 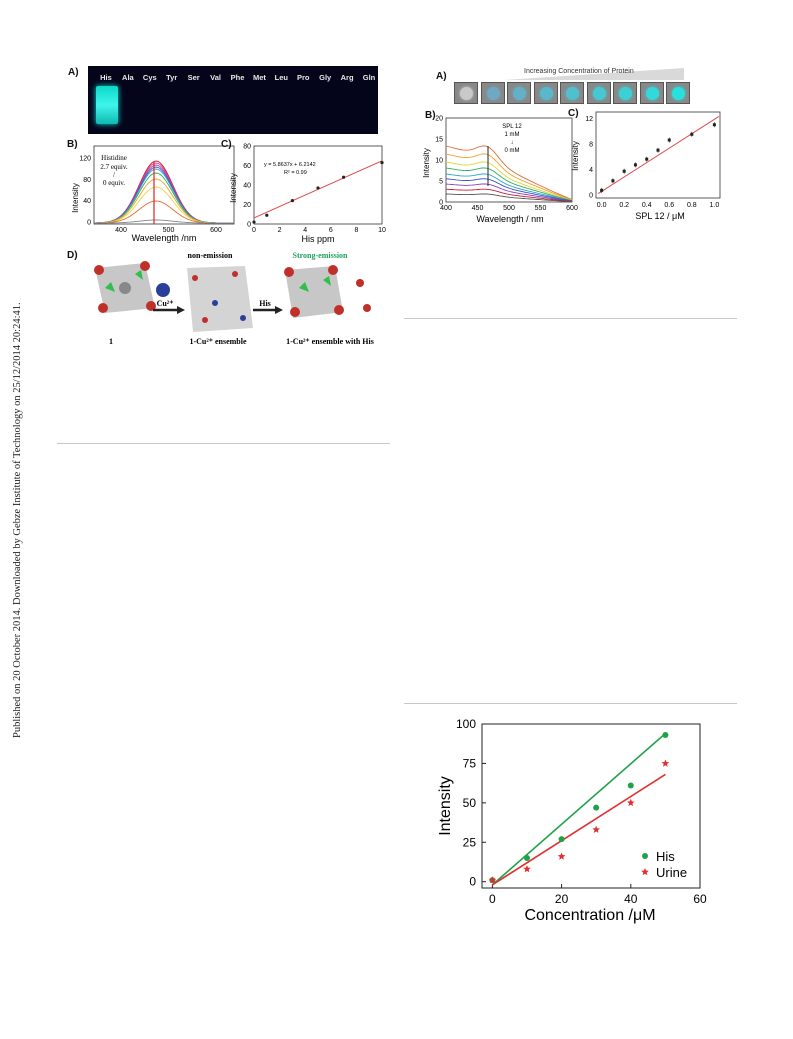 I want to click on x-tick-label: 0.4, so click(x=647, y=205).